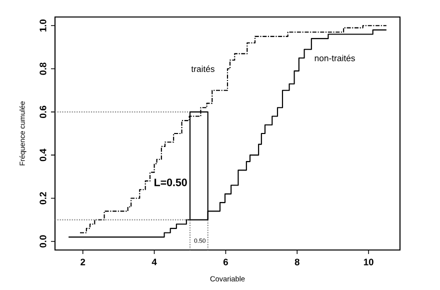 Image resolution: width=440 pixels, height=290 pixels. I want to click on y-tick-label: 0.4, so click(43, 155).